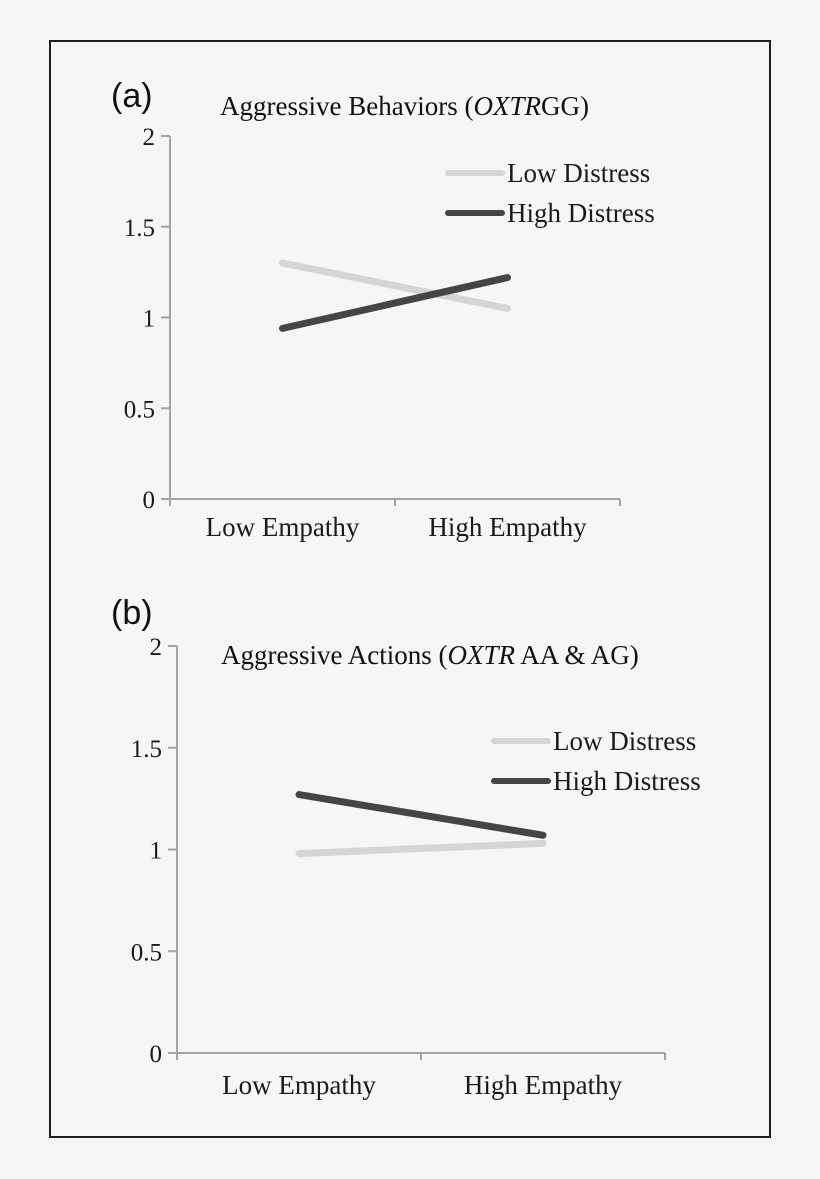 This screenshot has height=1179, width=820. I want to click on panel-b-y-tick-label: 2, so click(156, 647).